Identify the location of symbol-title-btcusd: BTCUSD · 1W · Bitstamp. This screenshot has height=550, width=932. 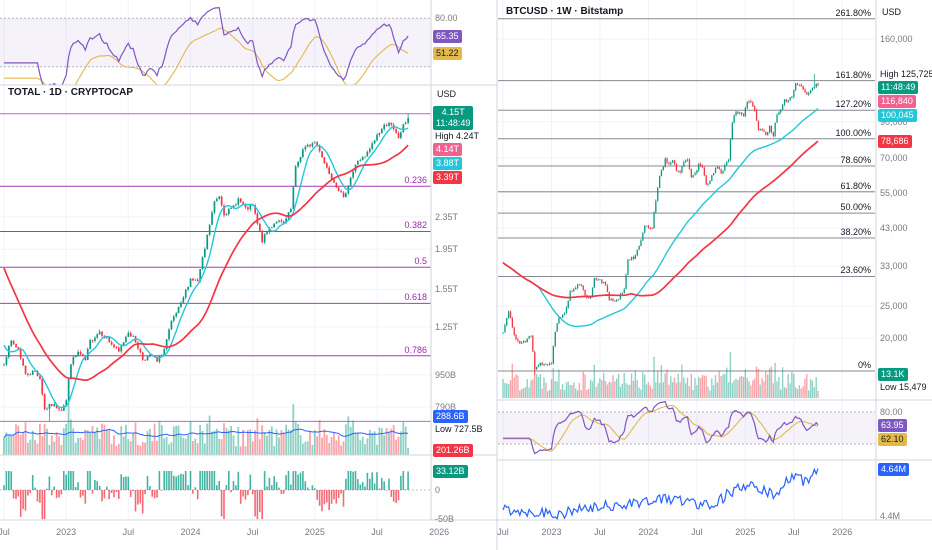
(565, 11).